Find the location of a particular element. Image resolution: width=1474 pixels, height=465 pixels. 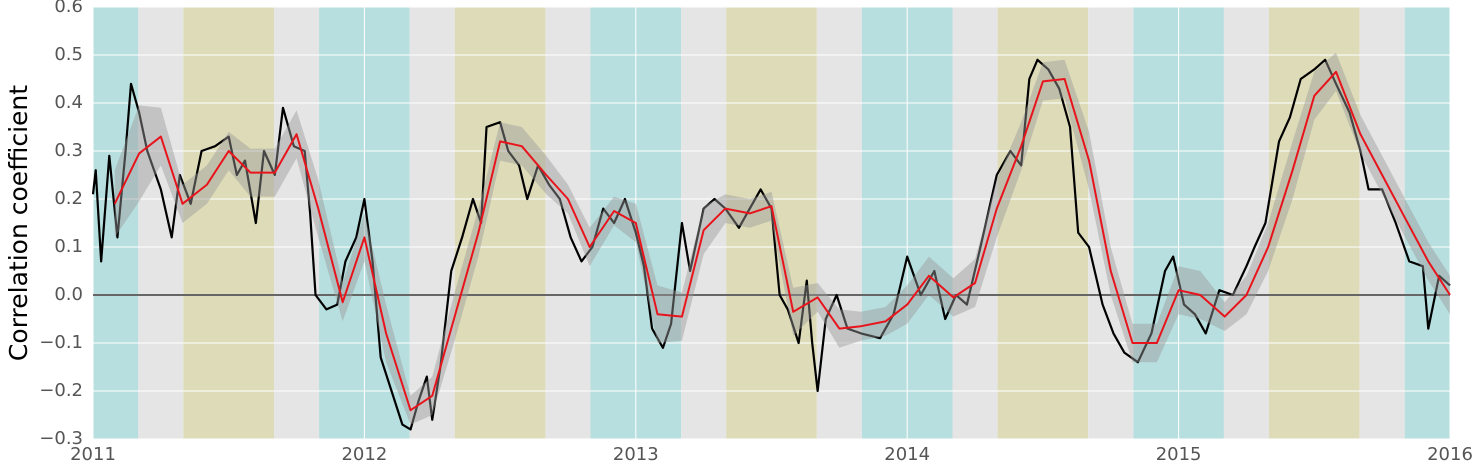

y-tick-label: −0.2 is located at coordinates (61, 390).